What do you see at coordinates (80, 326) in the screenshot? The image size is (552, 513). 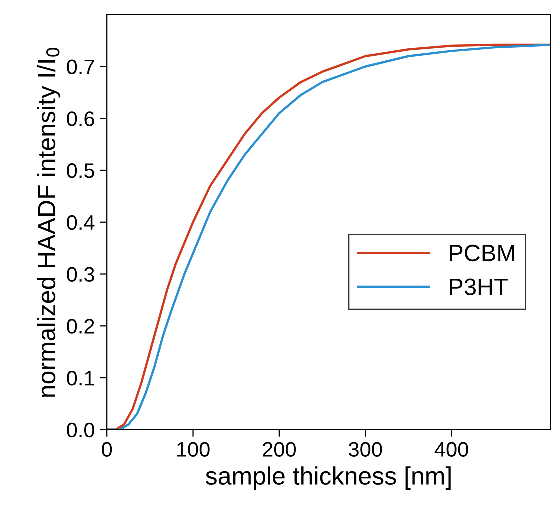 I see `y-tick-label: 0.2` at bounding box center [80, 326].